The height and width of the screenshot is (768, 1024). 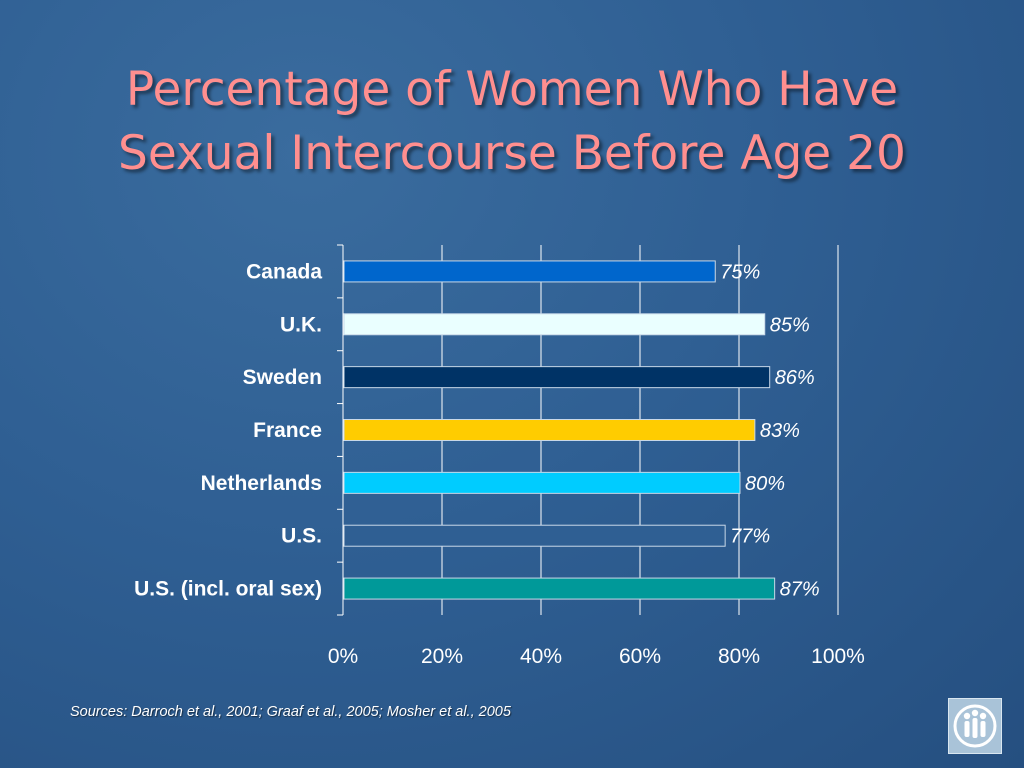 What do you see at coordinates (442, 656) in the screenshot?
I see `x-tick-label: 20%` at bounding box center [442, 656].